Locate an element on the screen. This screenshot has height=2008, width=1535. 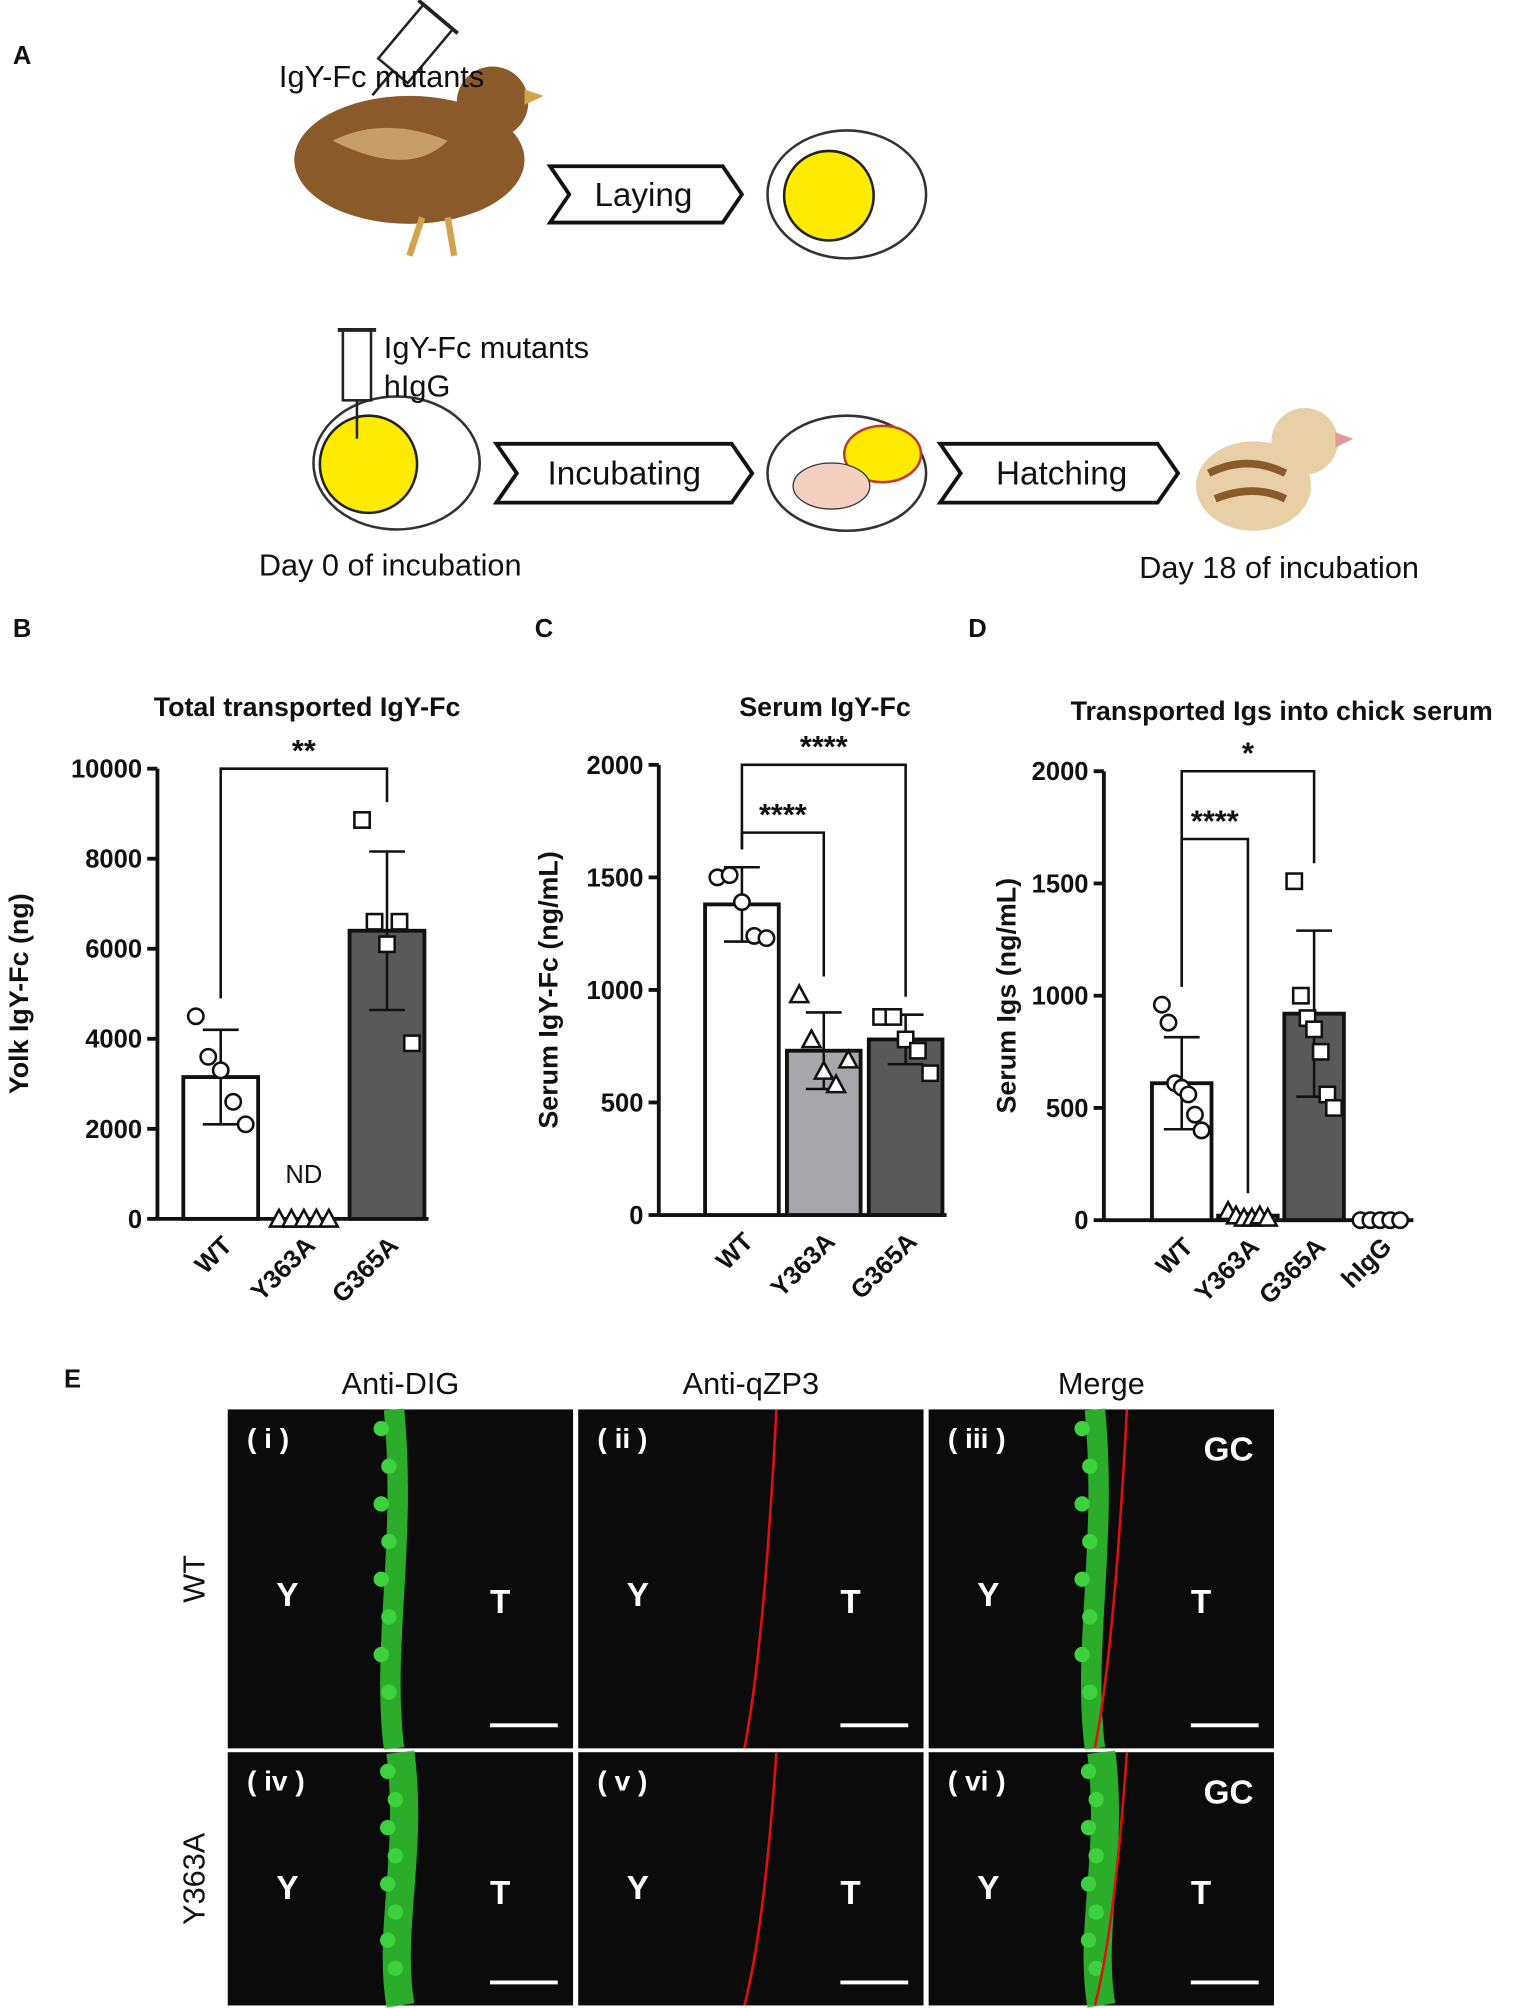
significance-label: * is located at coordinates (1248, 753).